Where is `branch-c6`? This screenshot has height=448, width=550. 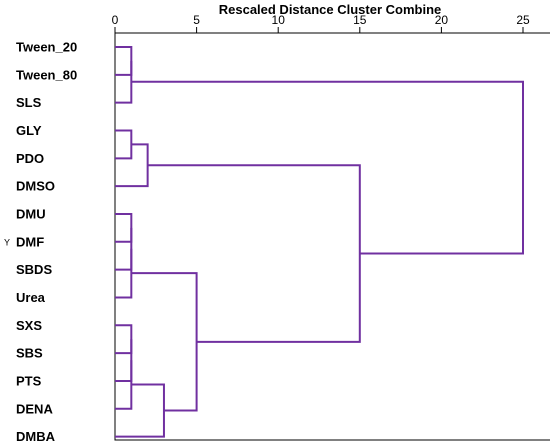 branch-c6 is located at coordinates (124, 249).